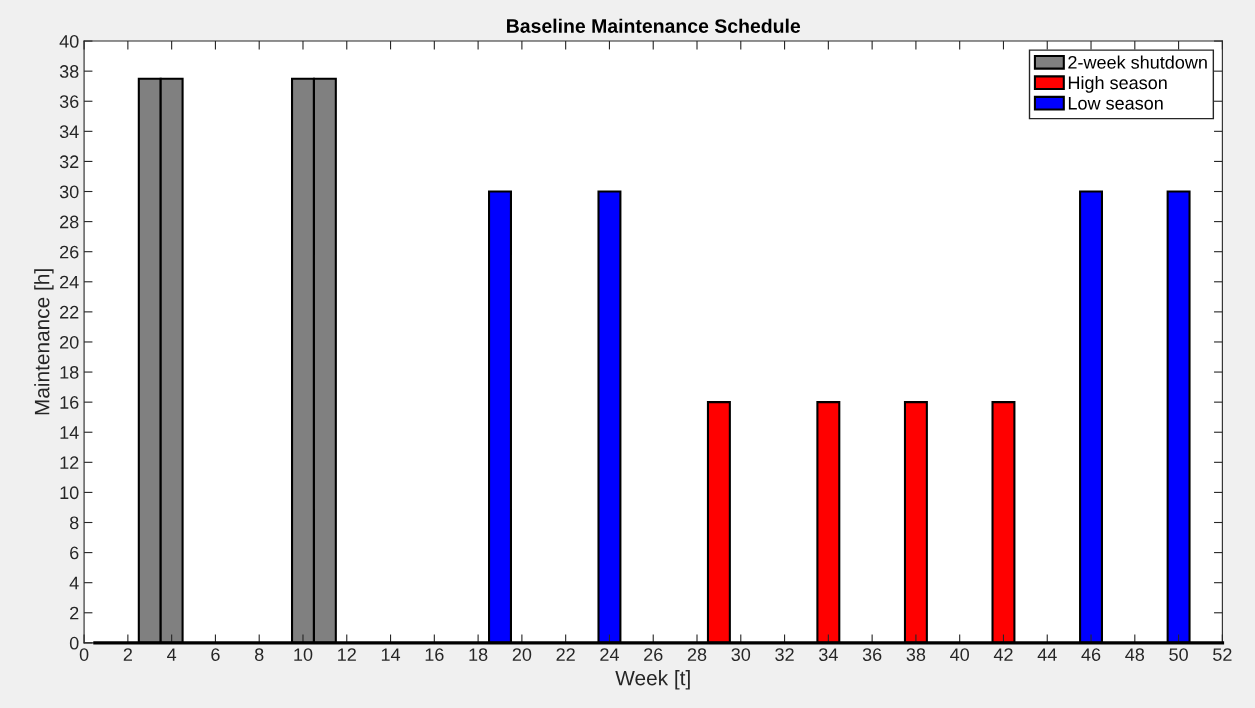 This screenshot has height=708, width=1255. Describe the element at coordinates (1091, 654) in the screenshot. I see `x-tick-label: 46` at that location.